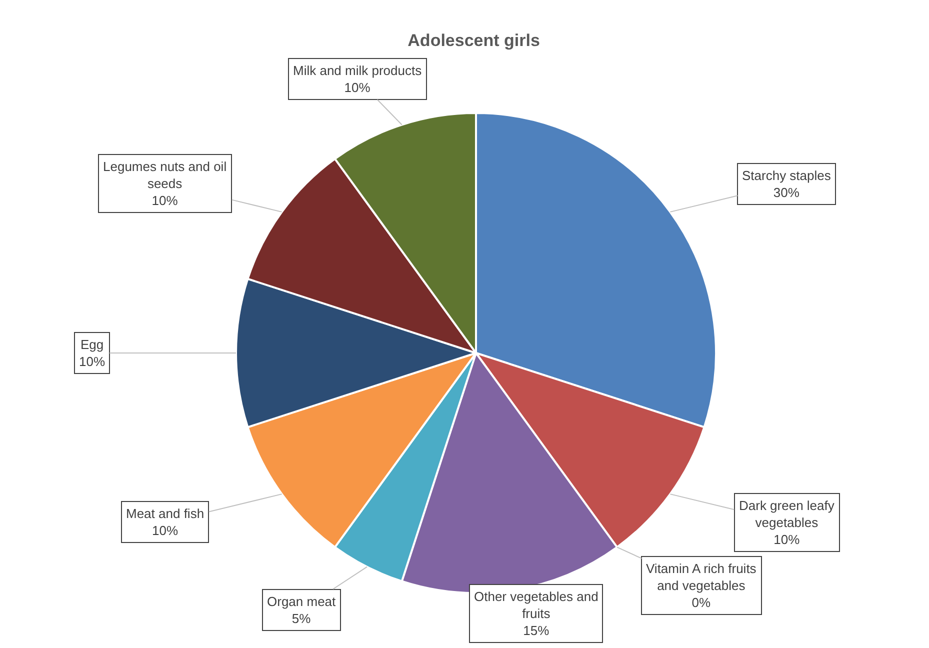 The height and width of the screenshot is (648, 929). Describe the element at coordinates (536, 605) in the screenshot. I see `slice-label: Other vegetables and fruits` at that location.